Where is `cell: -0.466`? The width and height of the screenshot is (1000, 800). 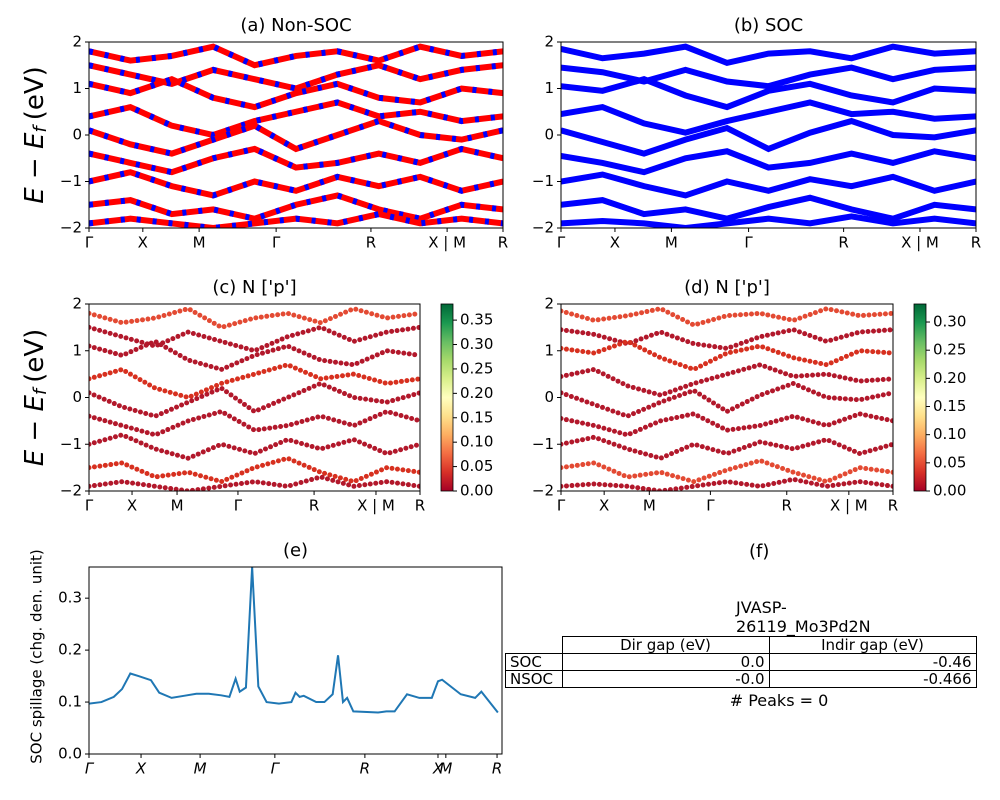
cell: -0.466 is located at coordinates (872, 679).